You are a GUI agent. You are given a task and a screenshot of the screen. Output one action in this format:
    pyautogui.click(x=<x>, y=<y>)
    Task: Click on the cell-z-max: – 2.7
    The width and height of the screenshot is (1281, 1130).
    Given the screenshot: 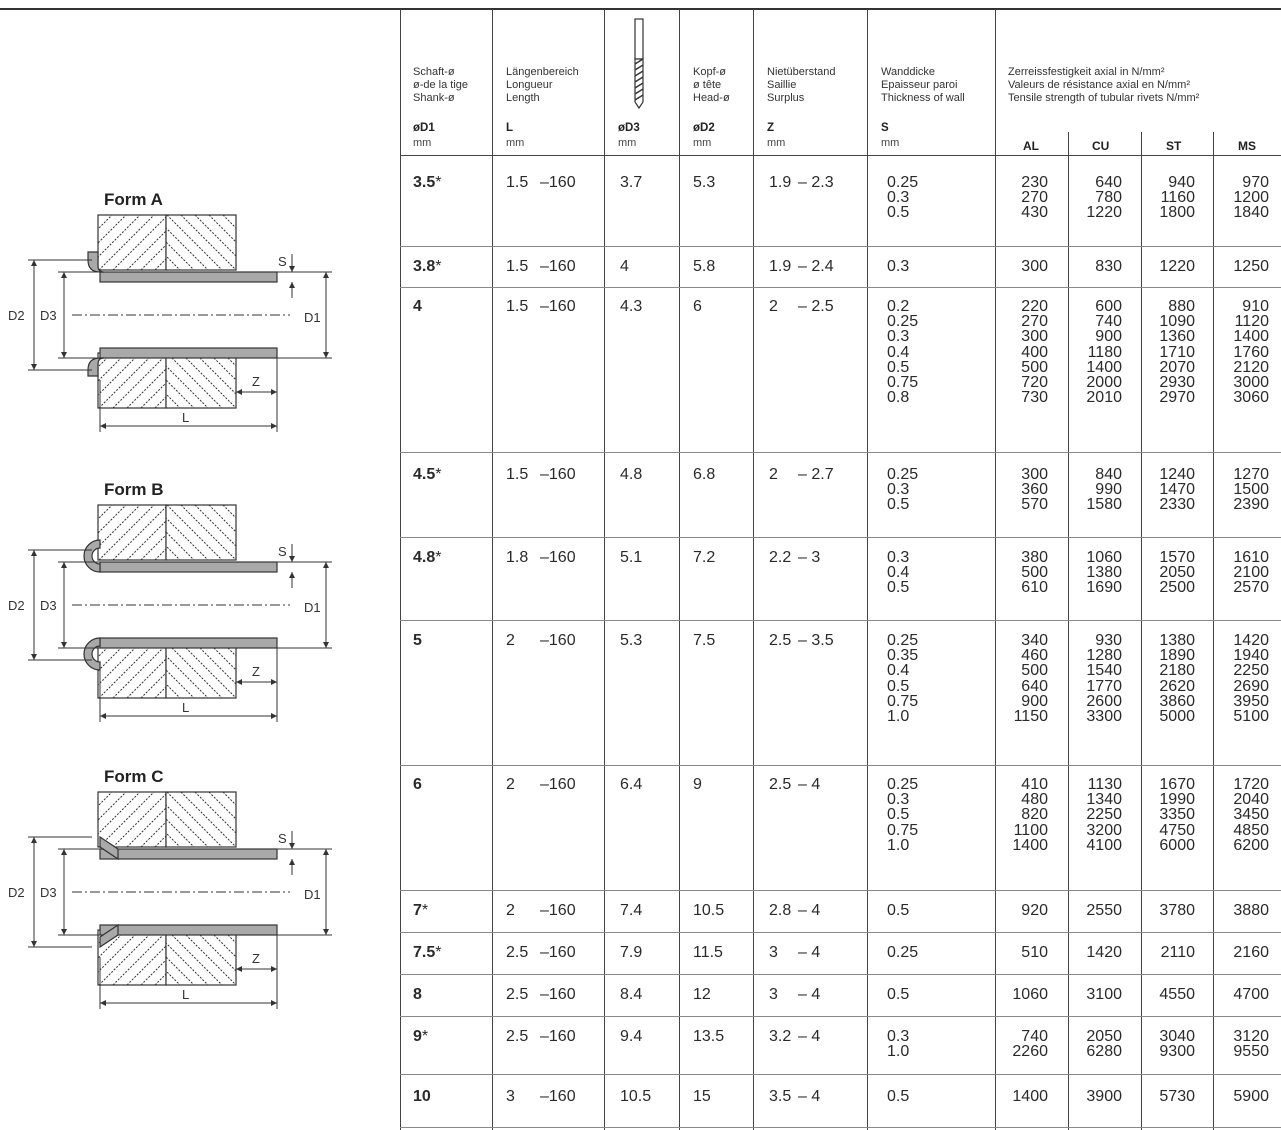 What is the action you would take?
    pyautogui.click(x=816, y=474)
    